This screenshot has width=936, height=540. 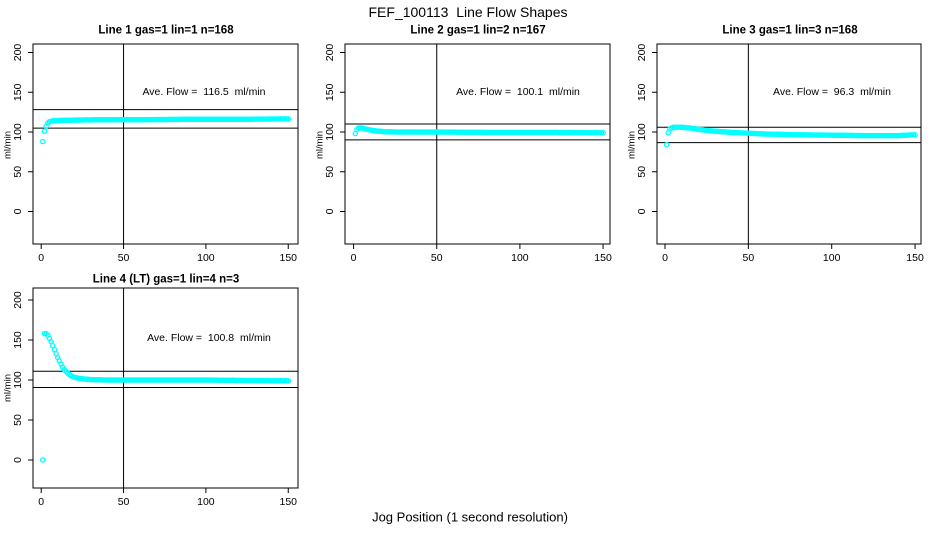 What do you see at coordinates (518, 91) in the screenshot?
I see `panel2-ave-flow-annotation: Ave. Flow = 100.1 ml/min` at bounding box center [518, 91].